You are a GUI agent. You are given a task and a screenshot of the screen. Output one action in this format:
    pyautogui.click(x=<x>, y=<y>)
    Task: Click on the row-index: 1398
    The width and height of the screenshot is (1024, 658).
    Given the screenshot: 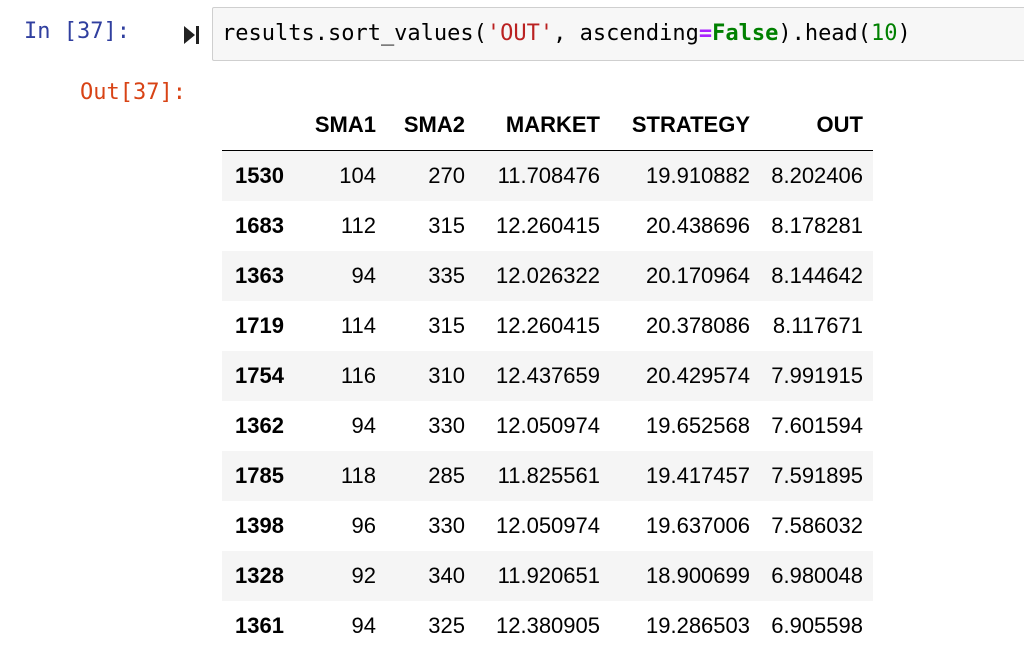 What is the action you would take?
    pyautogui.click(x=259, y=525)
    